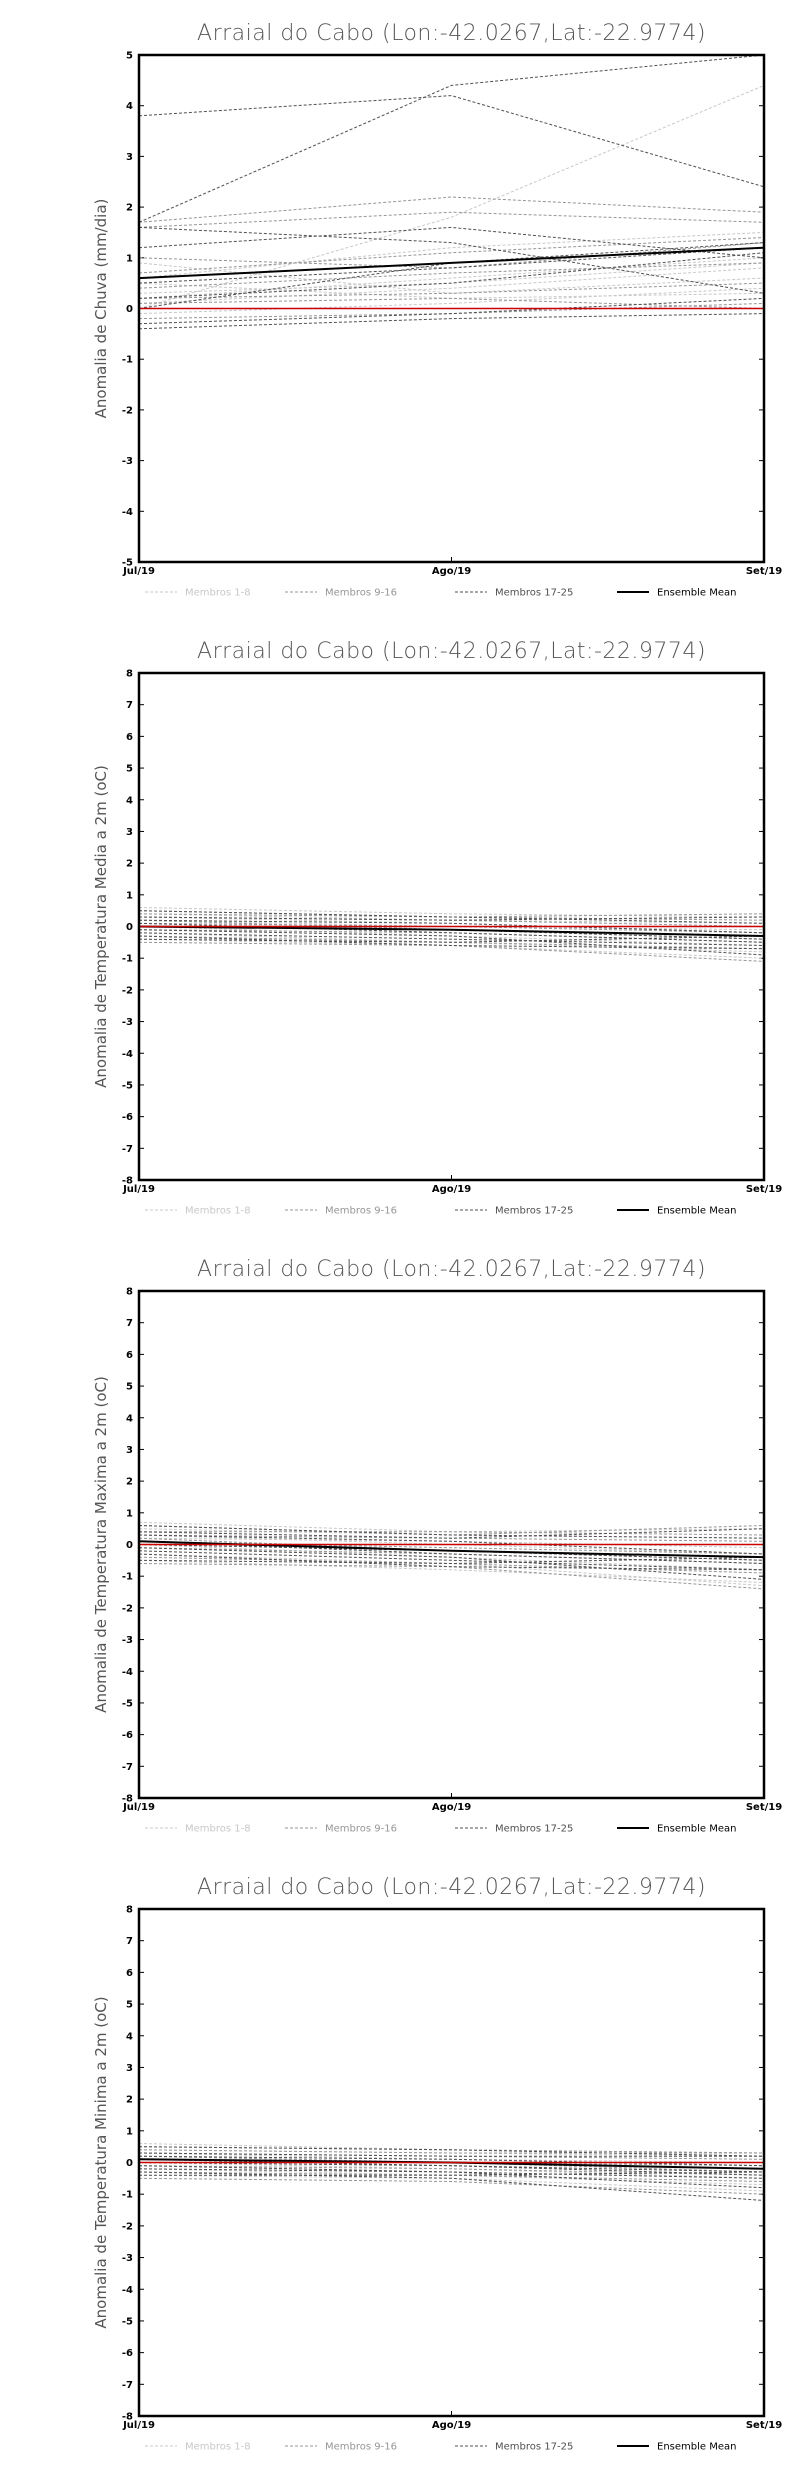 The height and width of the screenshot is (2472, 800). I want to click on ensemble-mean-line, so click(451, 1549).